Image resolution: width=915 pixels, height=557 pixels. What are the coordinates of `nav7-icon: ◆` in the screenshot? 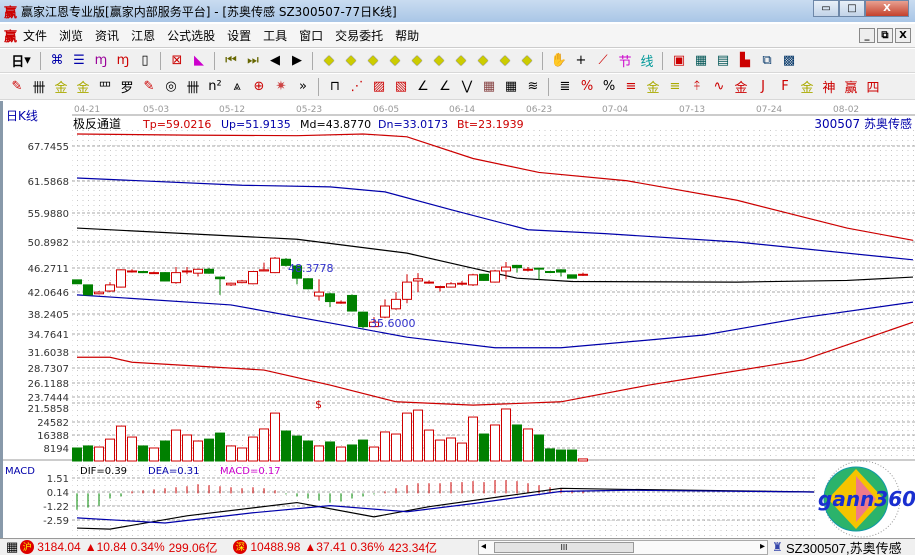 It's located at (461, 60).